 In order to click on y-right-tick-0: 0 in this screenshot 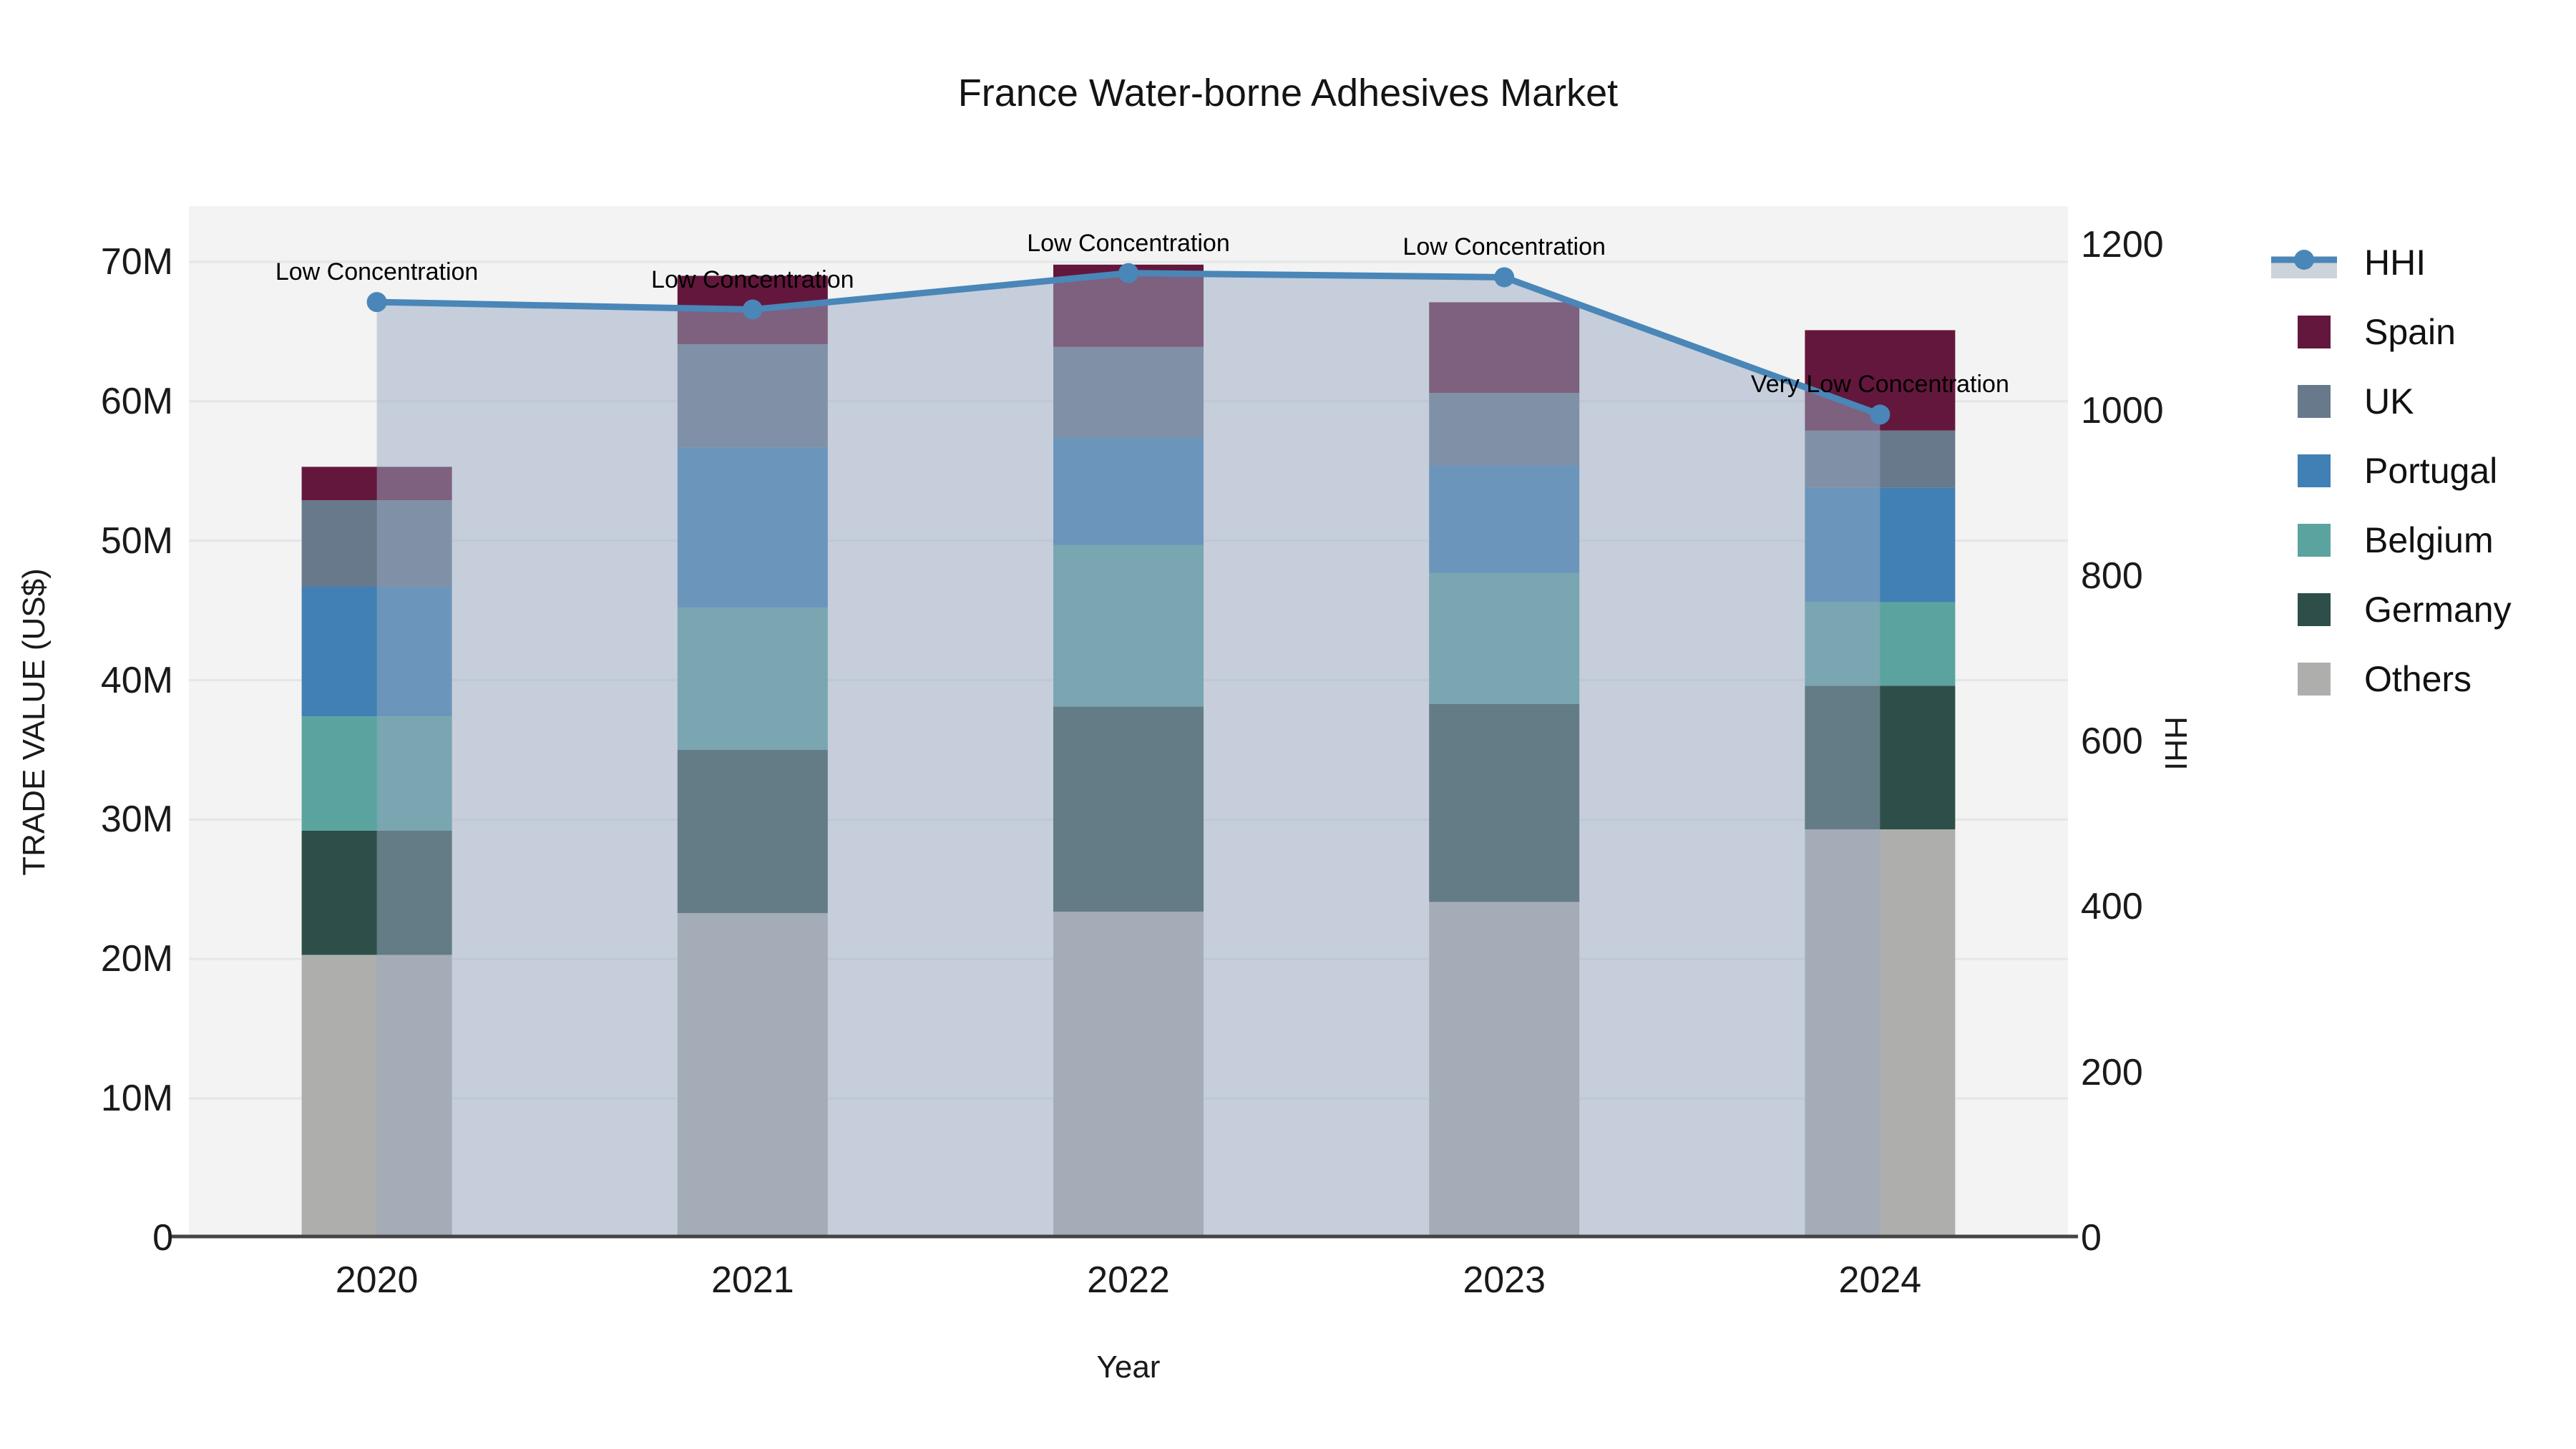, I will do `click(2091, 1238)`.